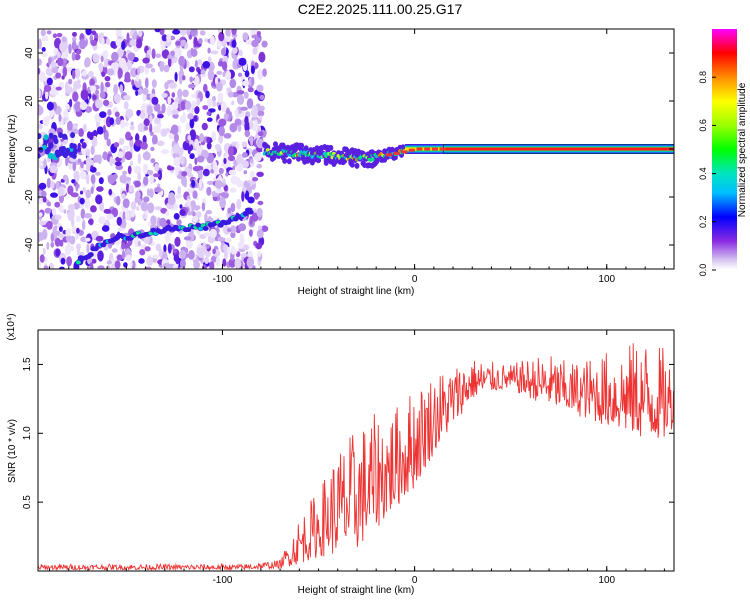 Image resolution: width=750 pixels, height=605 pixels. I want to click on colorbar-tick-label: 0.6, so click(703, 125).